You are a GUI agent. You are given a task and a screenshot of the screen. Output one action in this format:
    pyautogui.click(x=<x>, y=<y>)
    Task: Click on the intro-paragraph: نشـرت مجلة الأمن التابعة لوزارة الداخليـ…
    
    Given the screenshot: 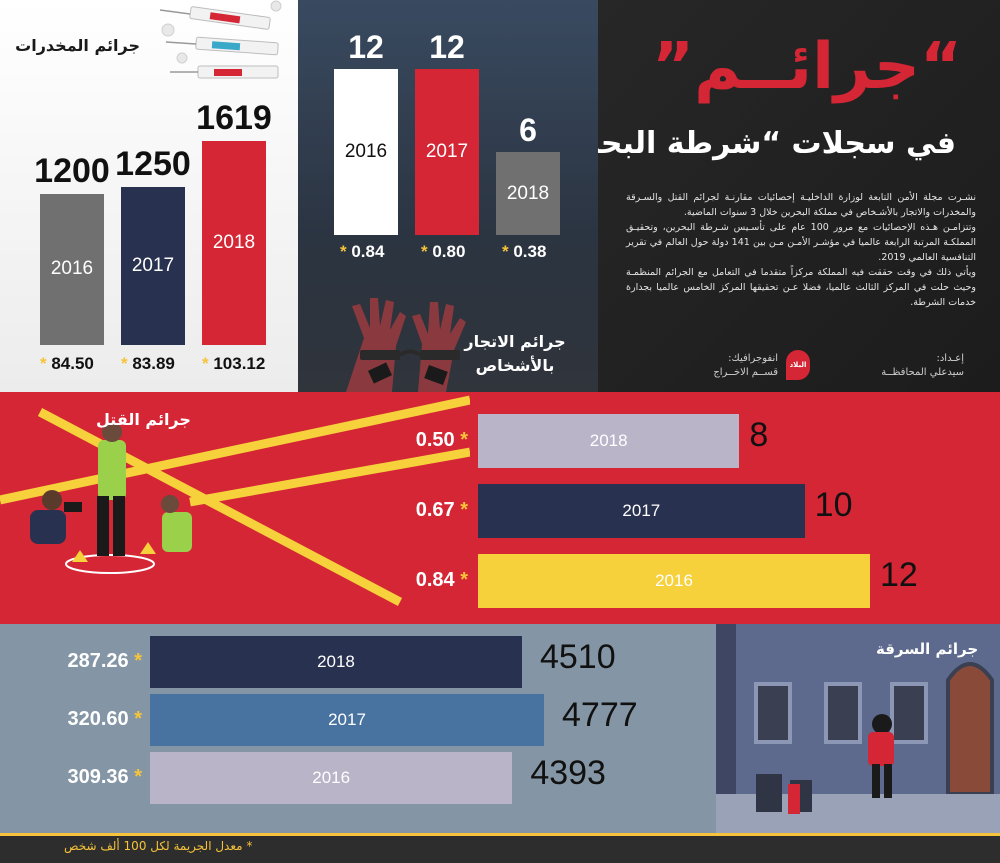 What is the action you would take?
    pyautogui.click(x=801, y=205)
    